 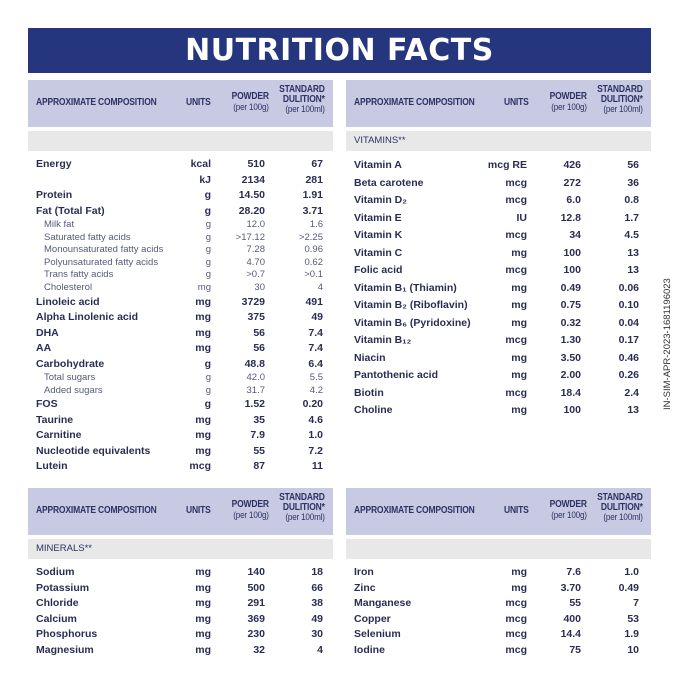 I want to click on standard-value: 0.46, so click(x=628, y=357).